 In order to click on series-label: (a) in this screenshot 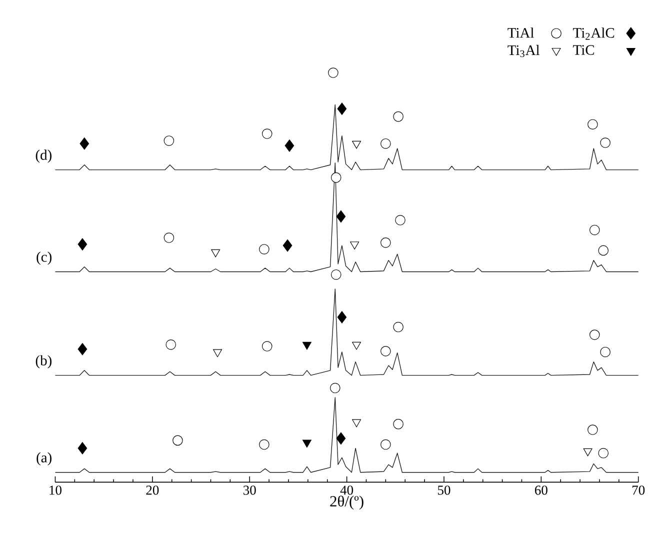, I will do `click(44, 459)`.